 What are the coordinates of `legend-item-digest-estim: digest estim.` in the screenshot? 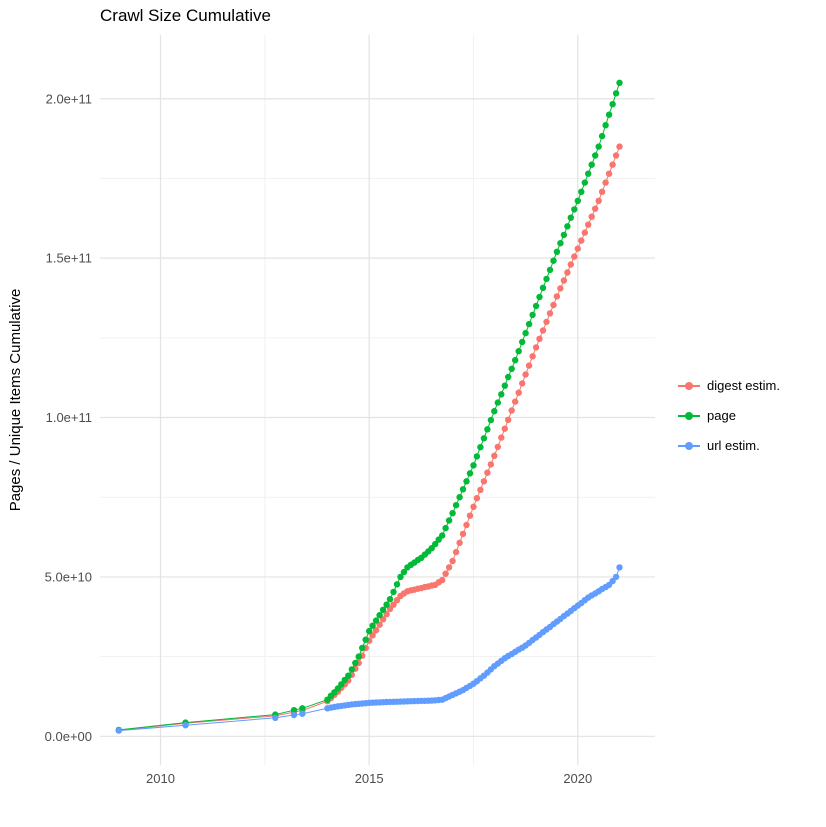 It's located at (729, 385).